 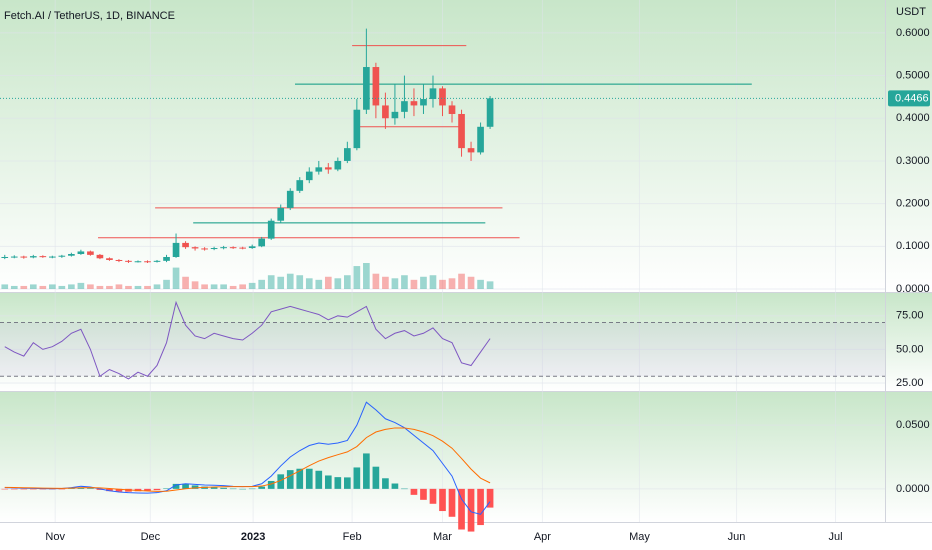 I want to click on x-tick-label: May, so click(x=639, y=537).